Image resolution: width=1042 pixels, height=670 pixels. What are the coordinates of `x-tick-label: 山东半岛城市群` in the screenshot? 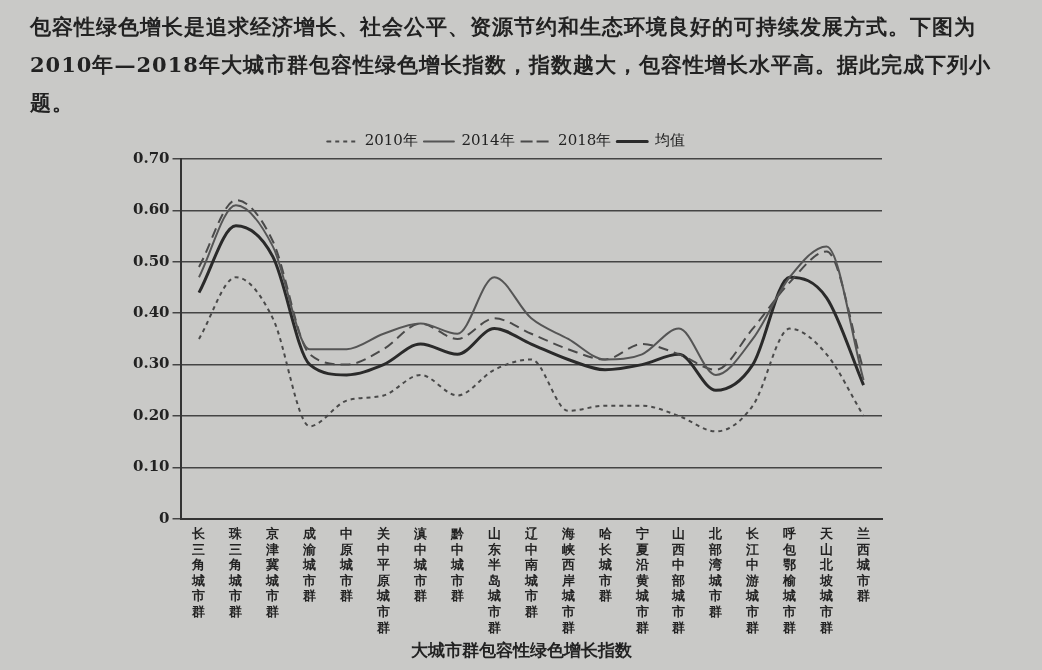 It's located at (493, 580).